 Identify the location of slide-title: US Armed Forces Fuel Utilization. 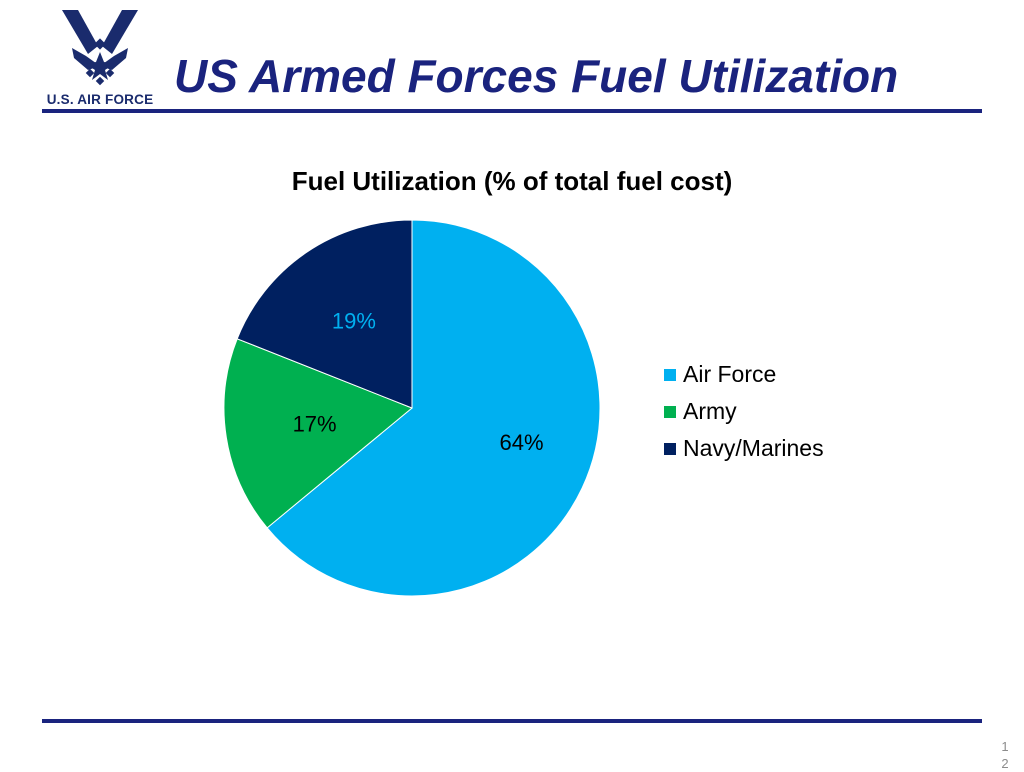
(536, 76).